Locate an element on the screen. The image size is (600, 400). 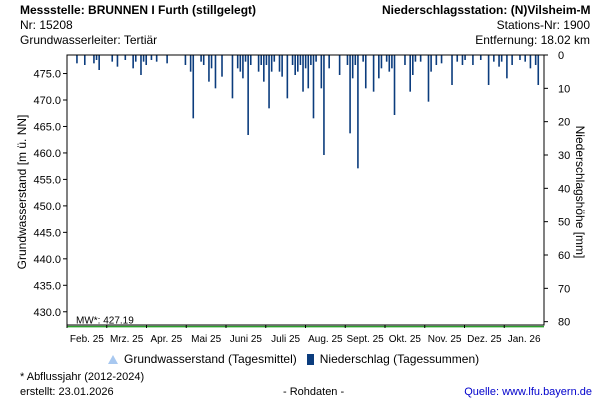
y2-tick-label: 20 is located at coordinates (564, 123).